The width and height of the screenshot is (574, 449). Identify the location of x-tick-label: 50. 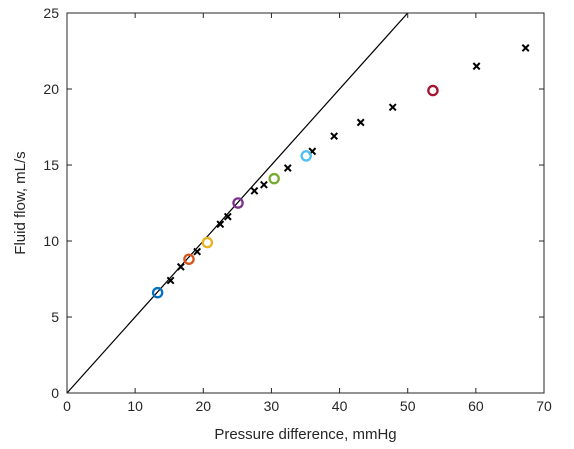
(408, 406).